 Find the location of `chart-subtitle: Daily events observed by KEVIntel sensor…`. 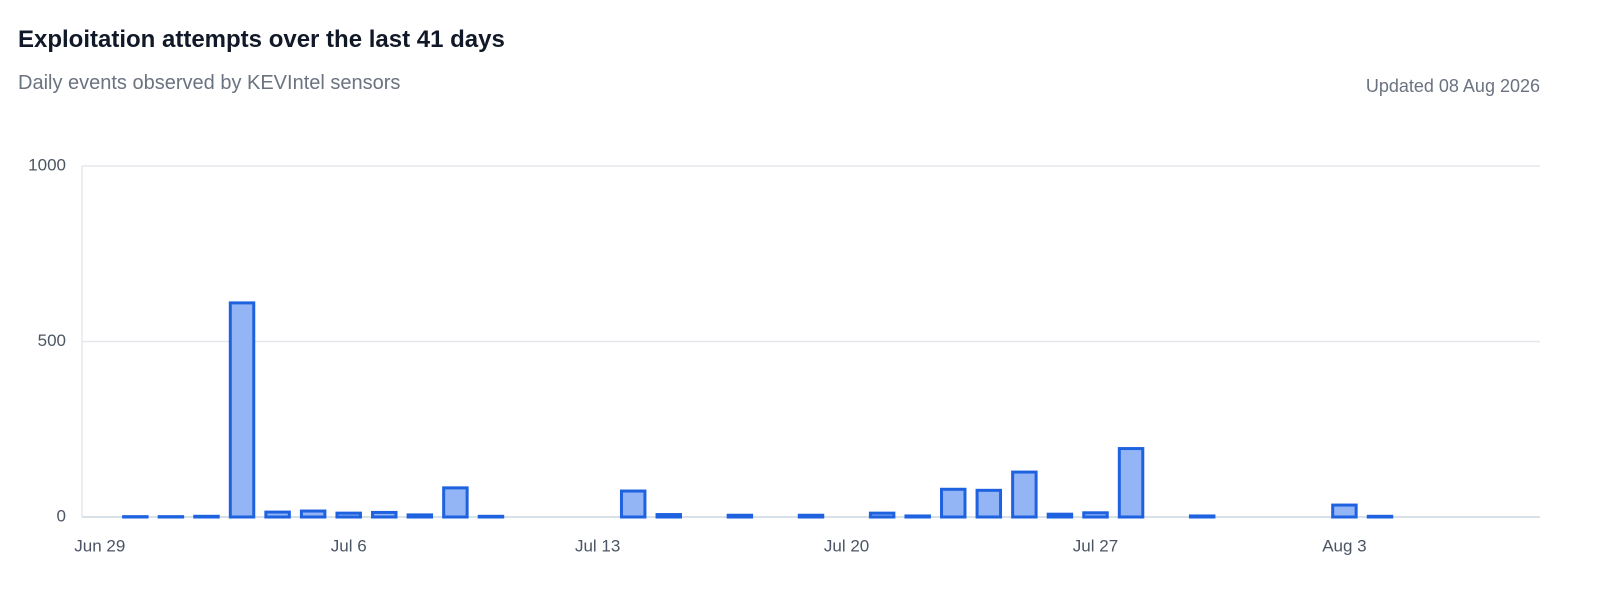

chart-subtitle: Daily events observed by KEVIntel sensor… is located at coordinates (209, 83).